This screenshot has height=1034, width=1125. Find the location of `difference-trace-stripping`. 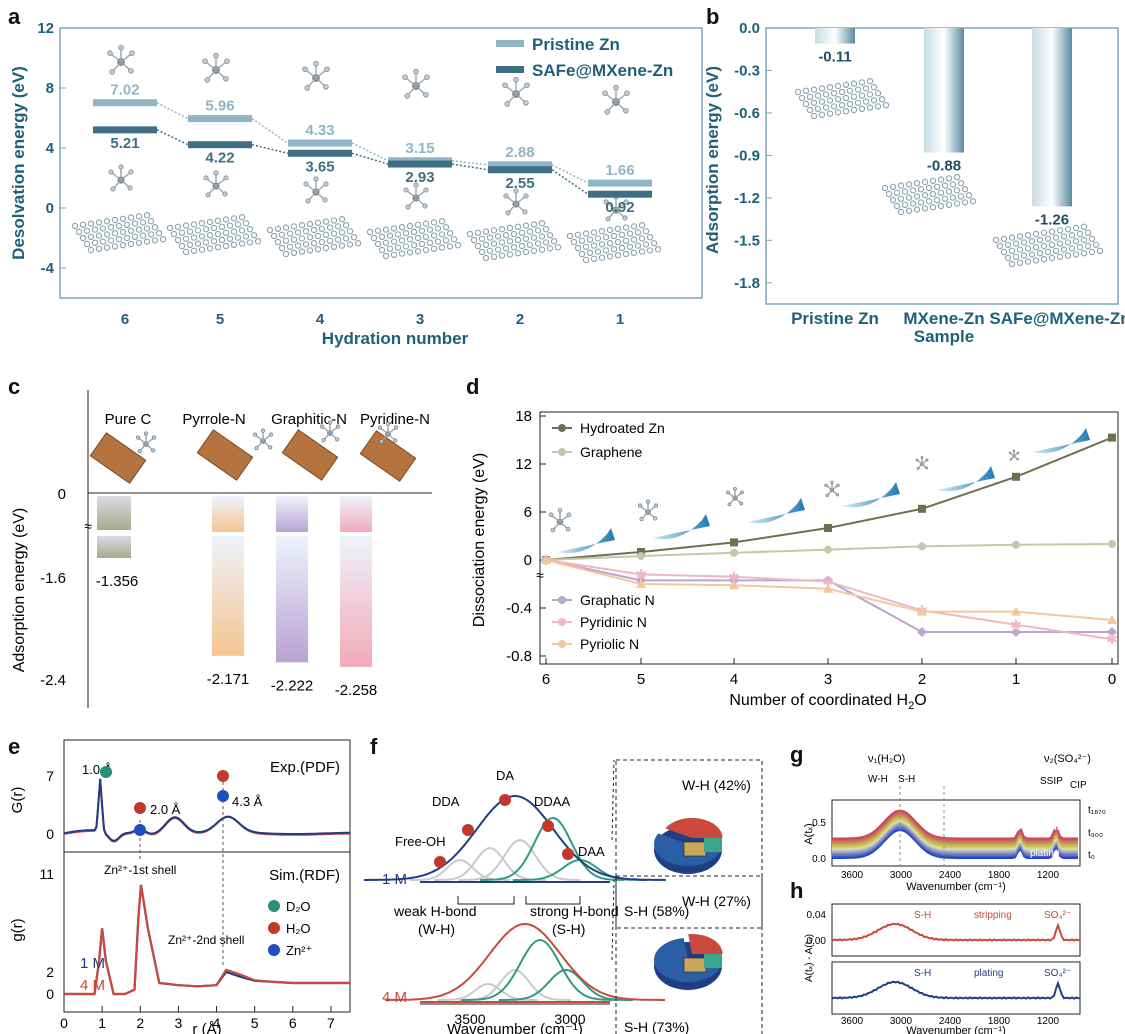

difference-trace-stripping is located at coordinates (956, 932).